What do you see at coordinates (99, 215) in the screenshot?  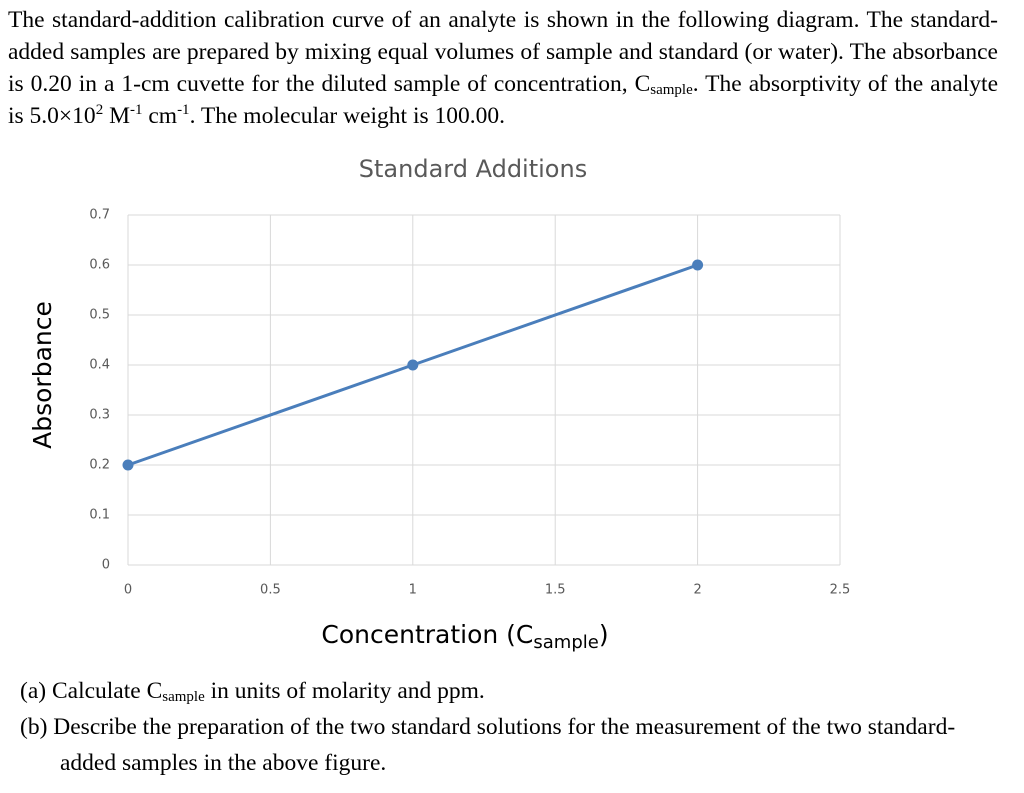 I see `y-tick-label: 0.7` at bounding box center [99, 215].